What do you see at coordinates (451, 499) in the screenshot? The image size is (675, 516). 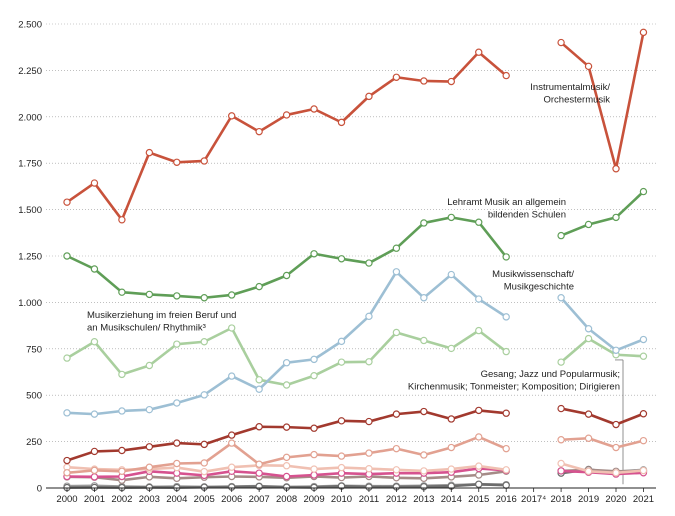 I see `x-tick-label: 2014` at bounding box center [451, 499].